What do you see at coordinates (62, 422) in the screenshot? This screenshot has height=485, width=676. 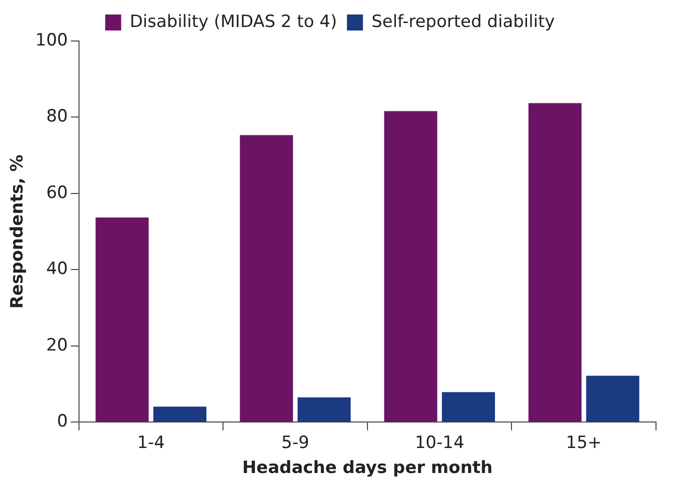 I see `y-tick-label: 0` at bounding box center [62, 422].